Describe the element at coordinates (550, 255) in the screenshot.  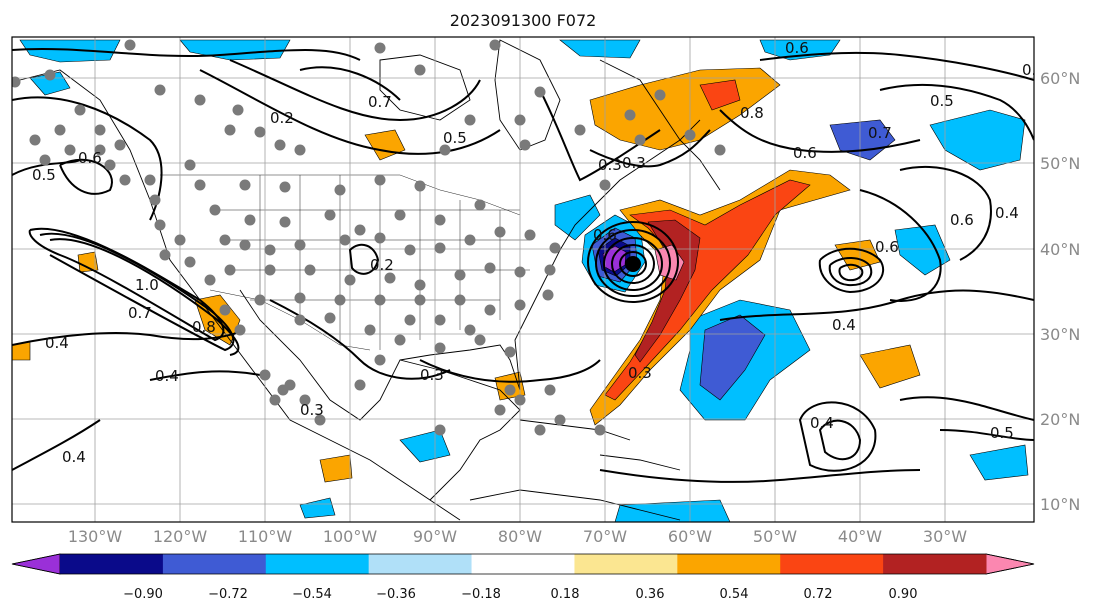
I see `coast-gulf-florida` at that location.